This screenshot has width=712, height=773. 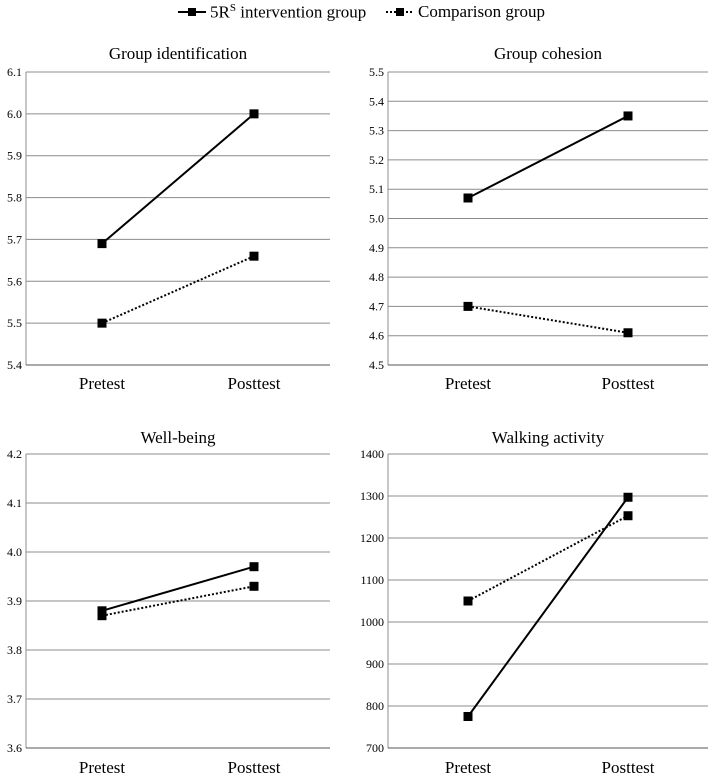 What do you see at coordinates (220, 12) in the screenshot?
I see `legend-intervention-base: 5R` at bounding box center [220, 12].